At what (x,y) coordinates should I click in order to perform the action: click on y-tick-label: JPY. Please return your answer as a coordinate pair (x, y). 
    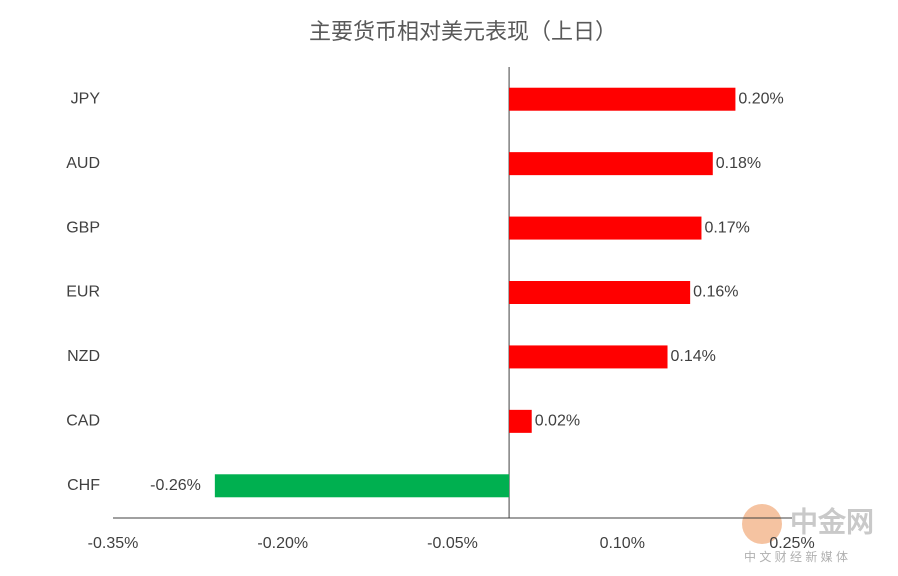
    Looking at the image, I should click on (86, 98).